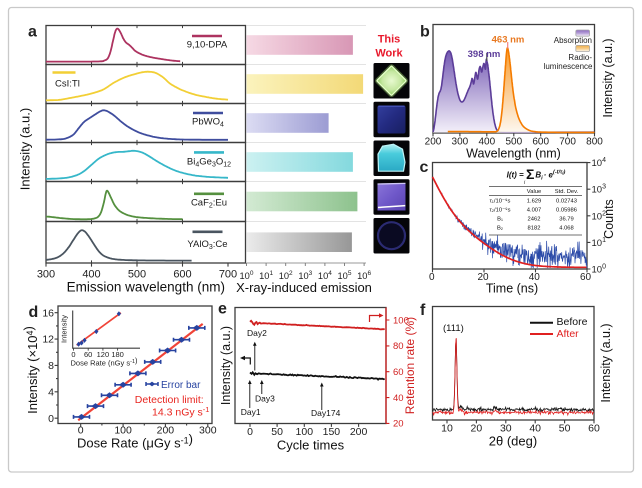 The image size is (642, 488). Describe the element at coordinates (326, 413) in the screenshot. I see `svg-text: Day174` at that location.